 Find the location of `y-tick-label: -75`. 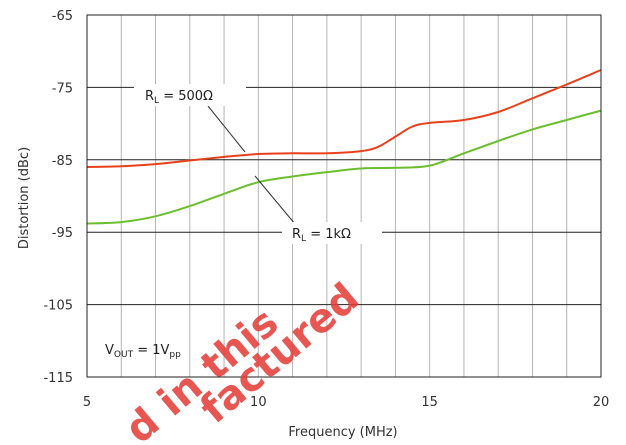

y-tick-label: -75 is located at coordinates (62, 88).